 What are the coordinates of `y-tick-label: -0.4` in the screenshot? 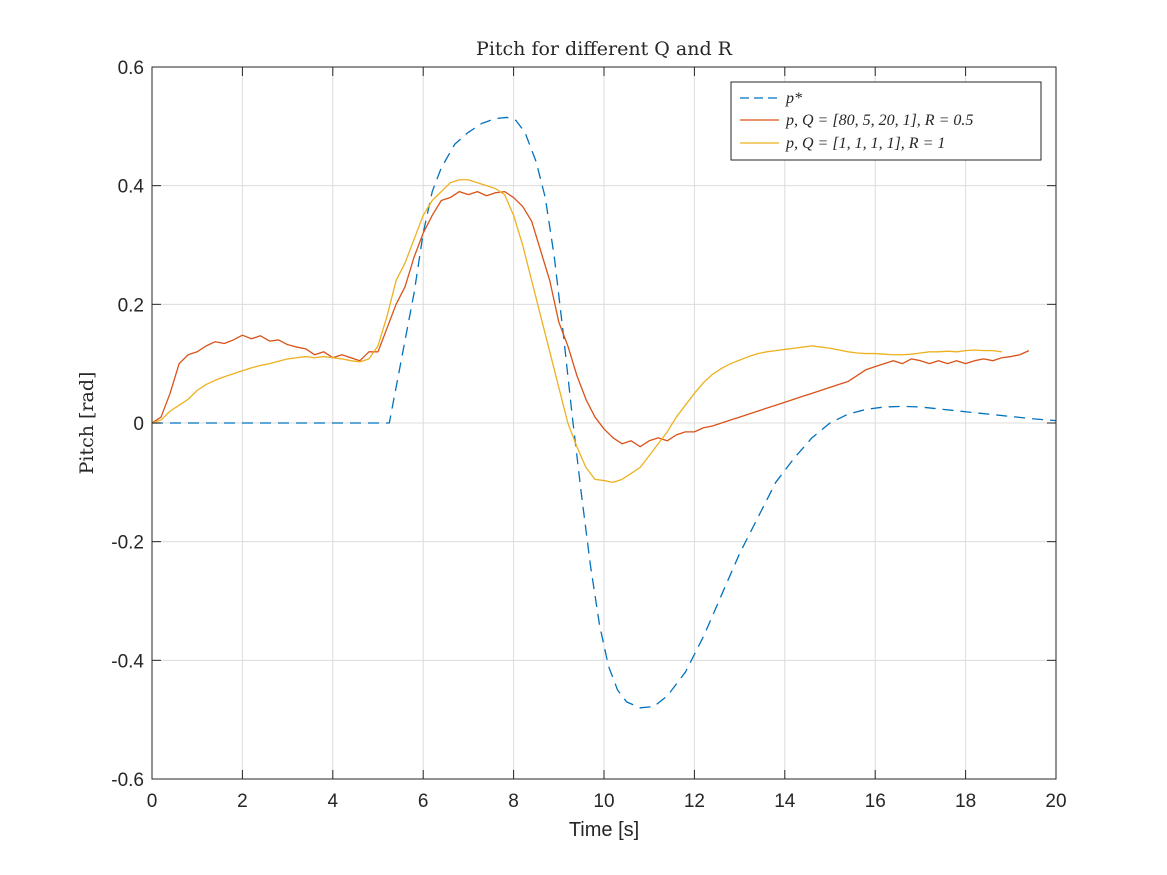 It's located at (127, 661).